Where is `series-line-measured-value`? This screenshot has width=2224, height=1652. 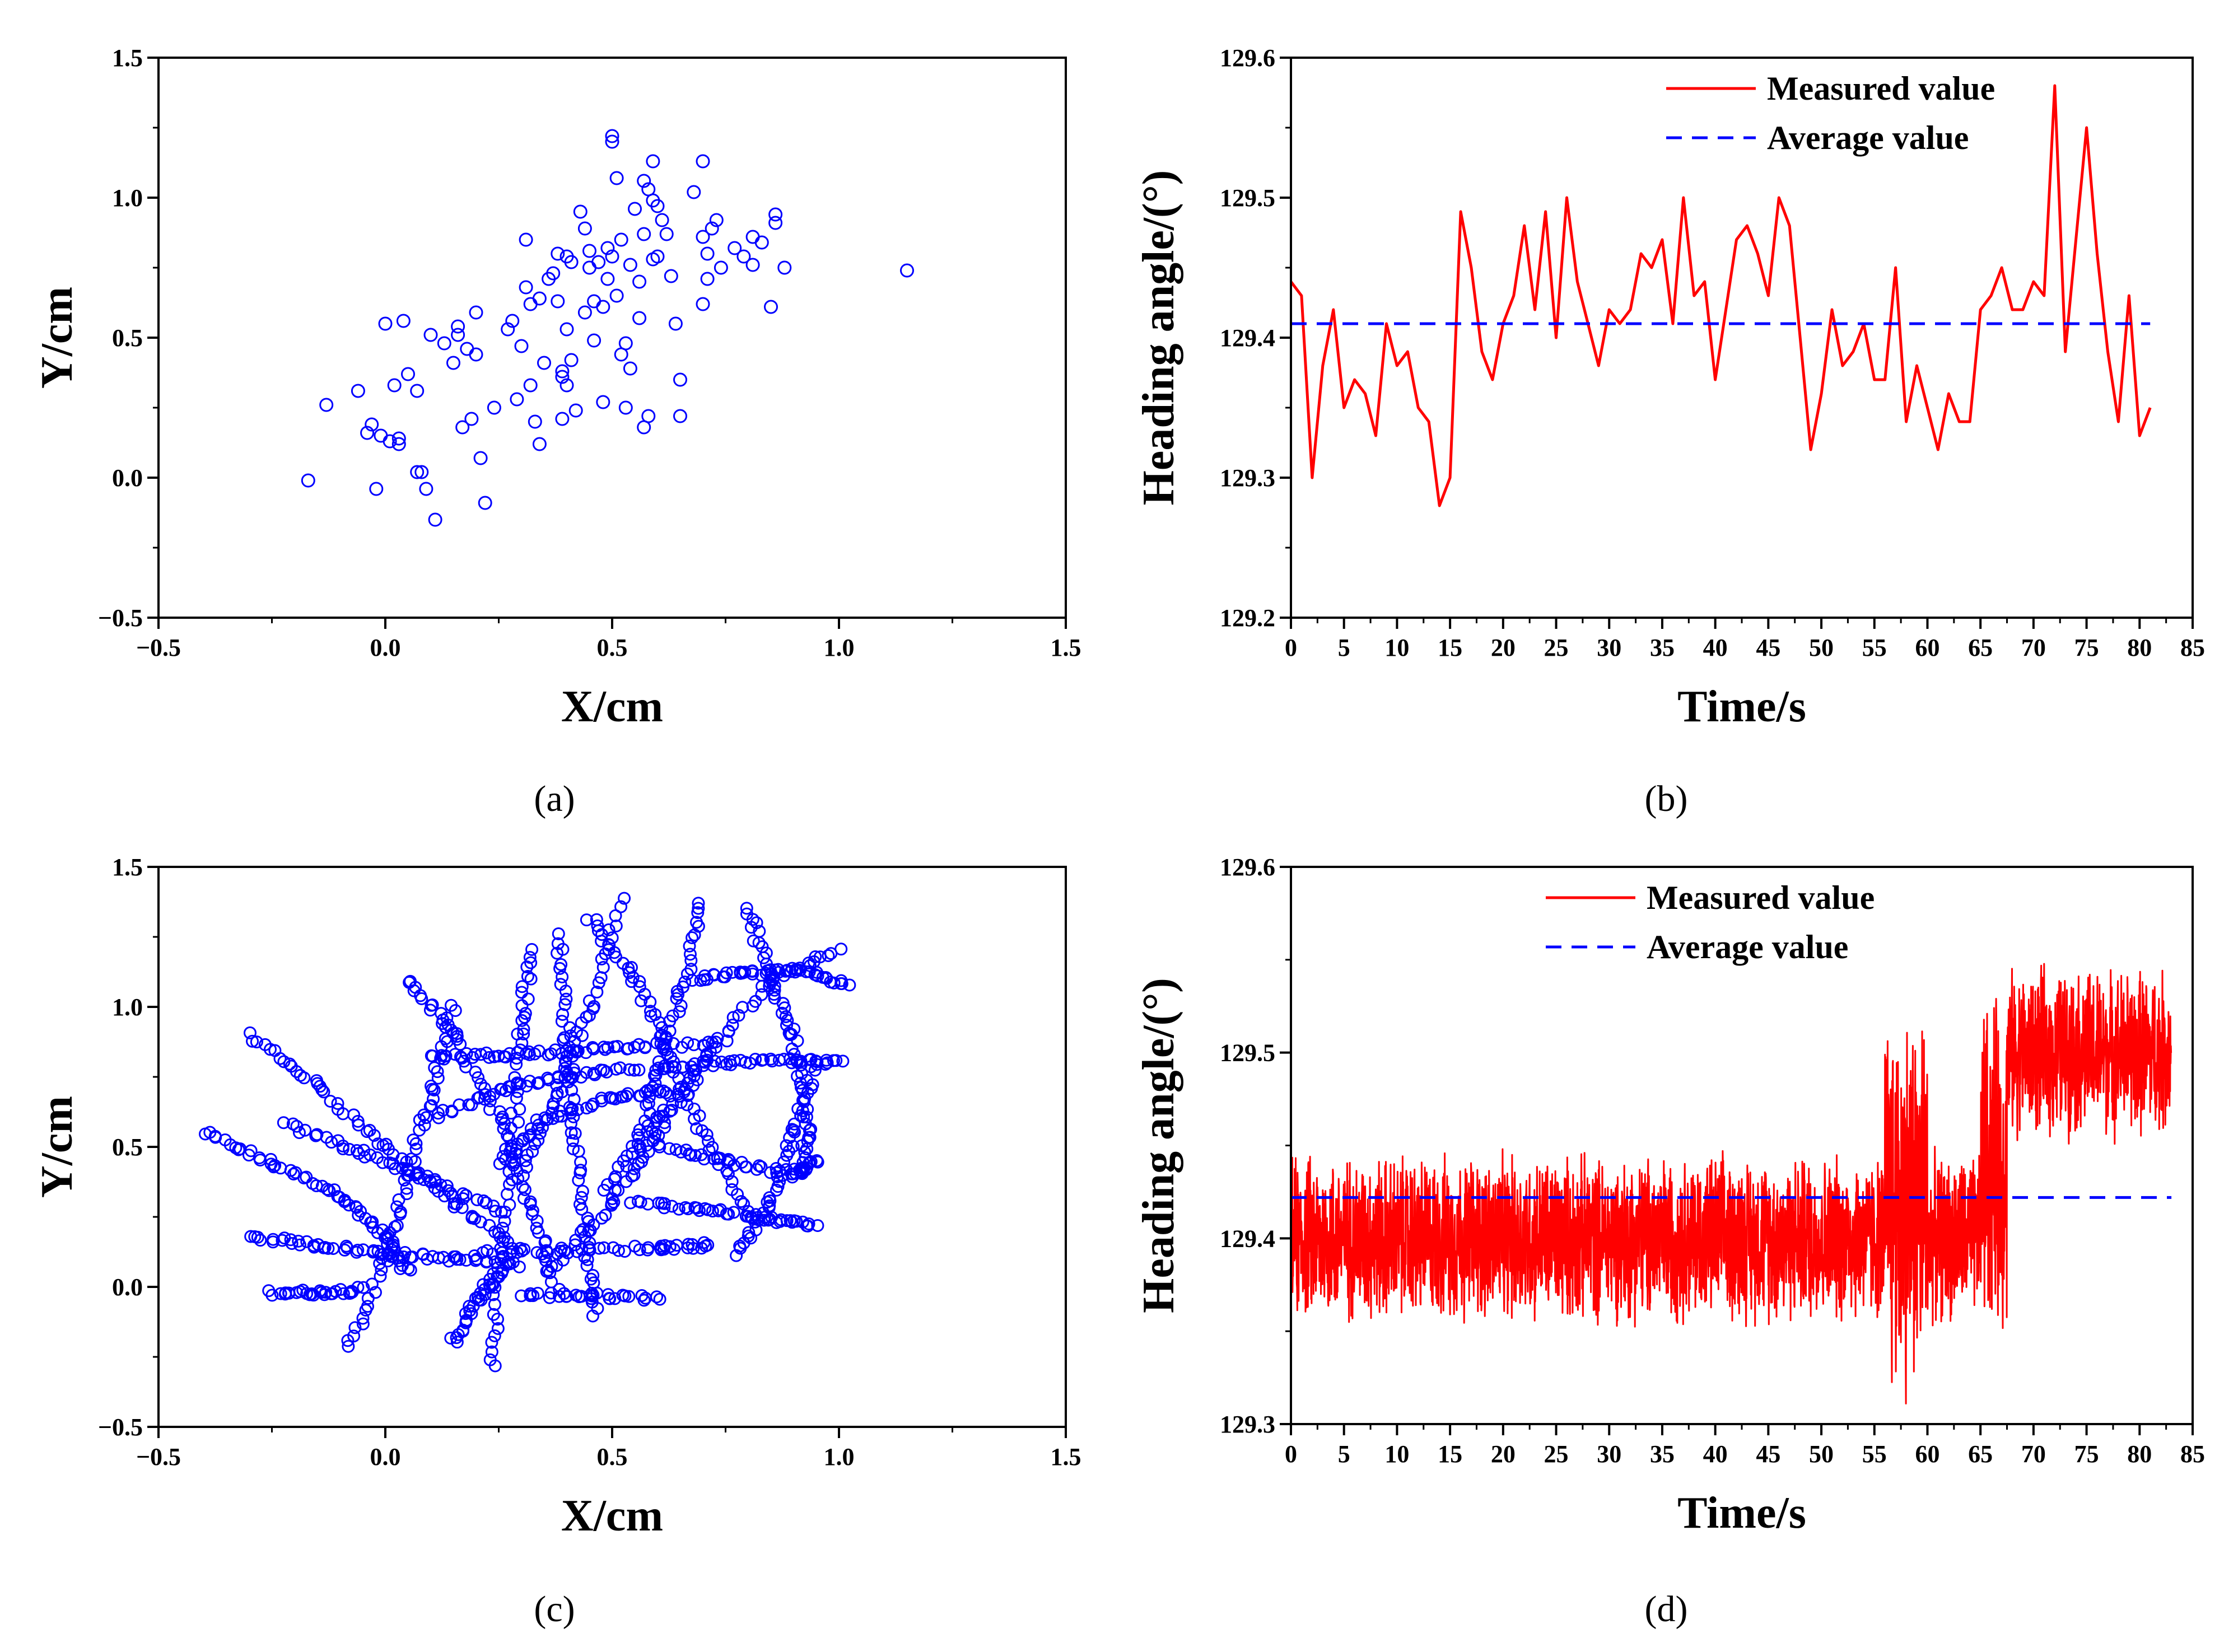 series-line-measured-value is located at coordinates (1721, 296).